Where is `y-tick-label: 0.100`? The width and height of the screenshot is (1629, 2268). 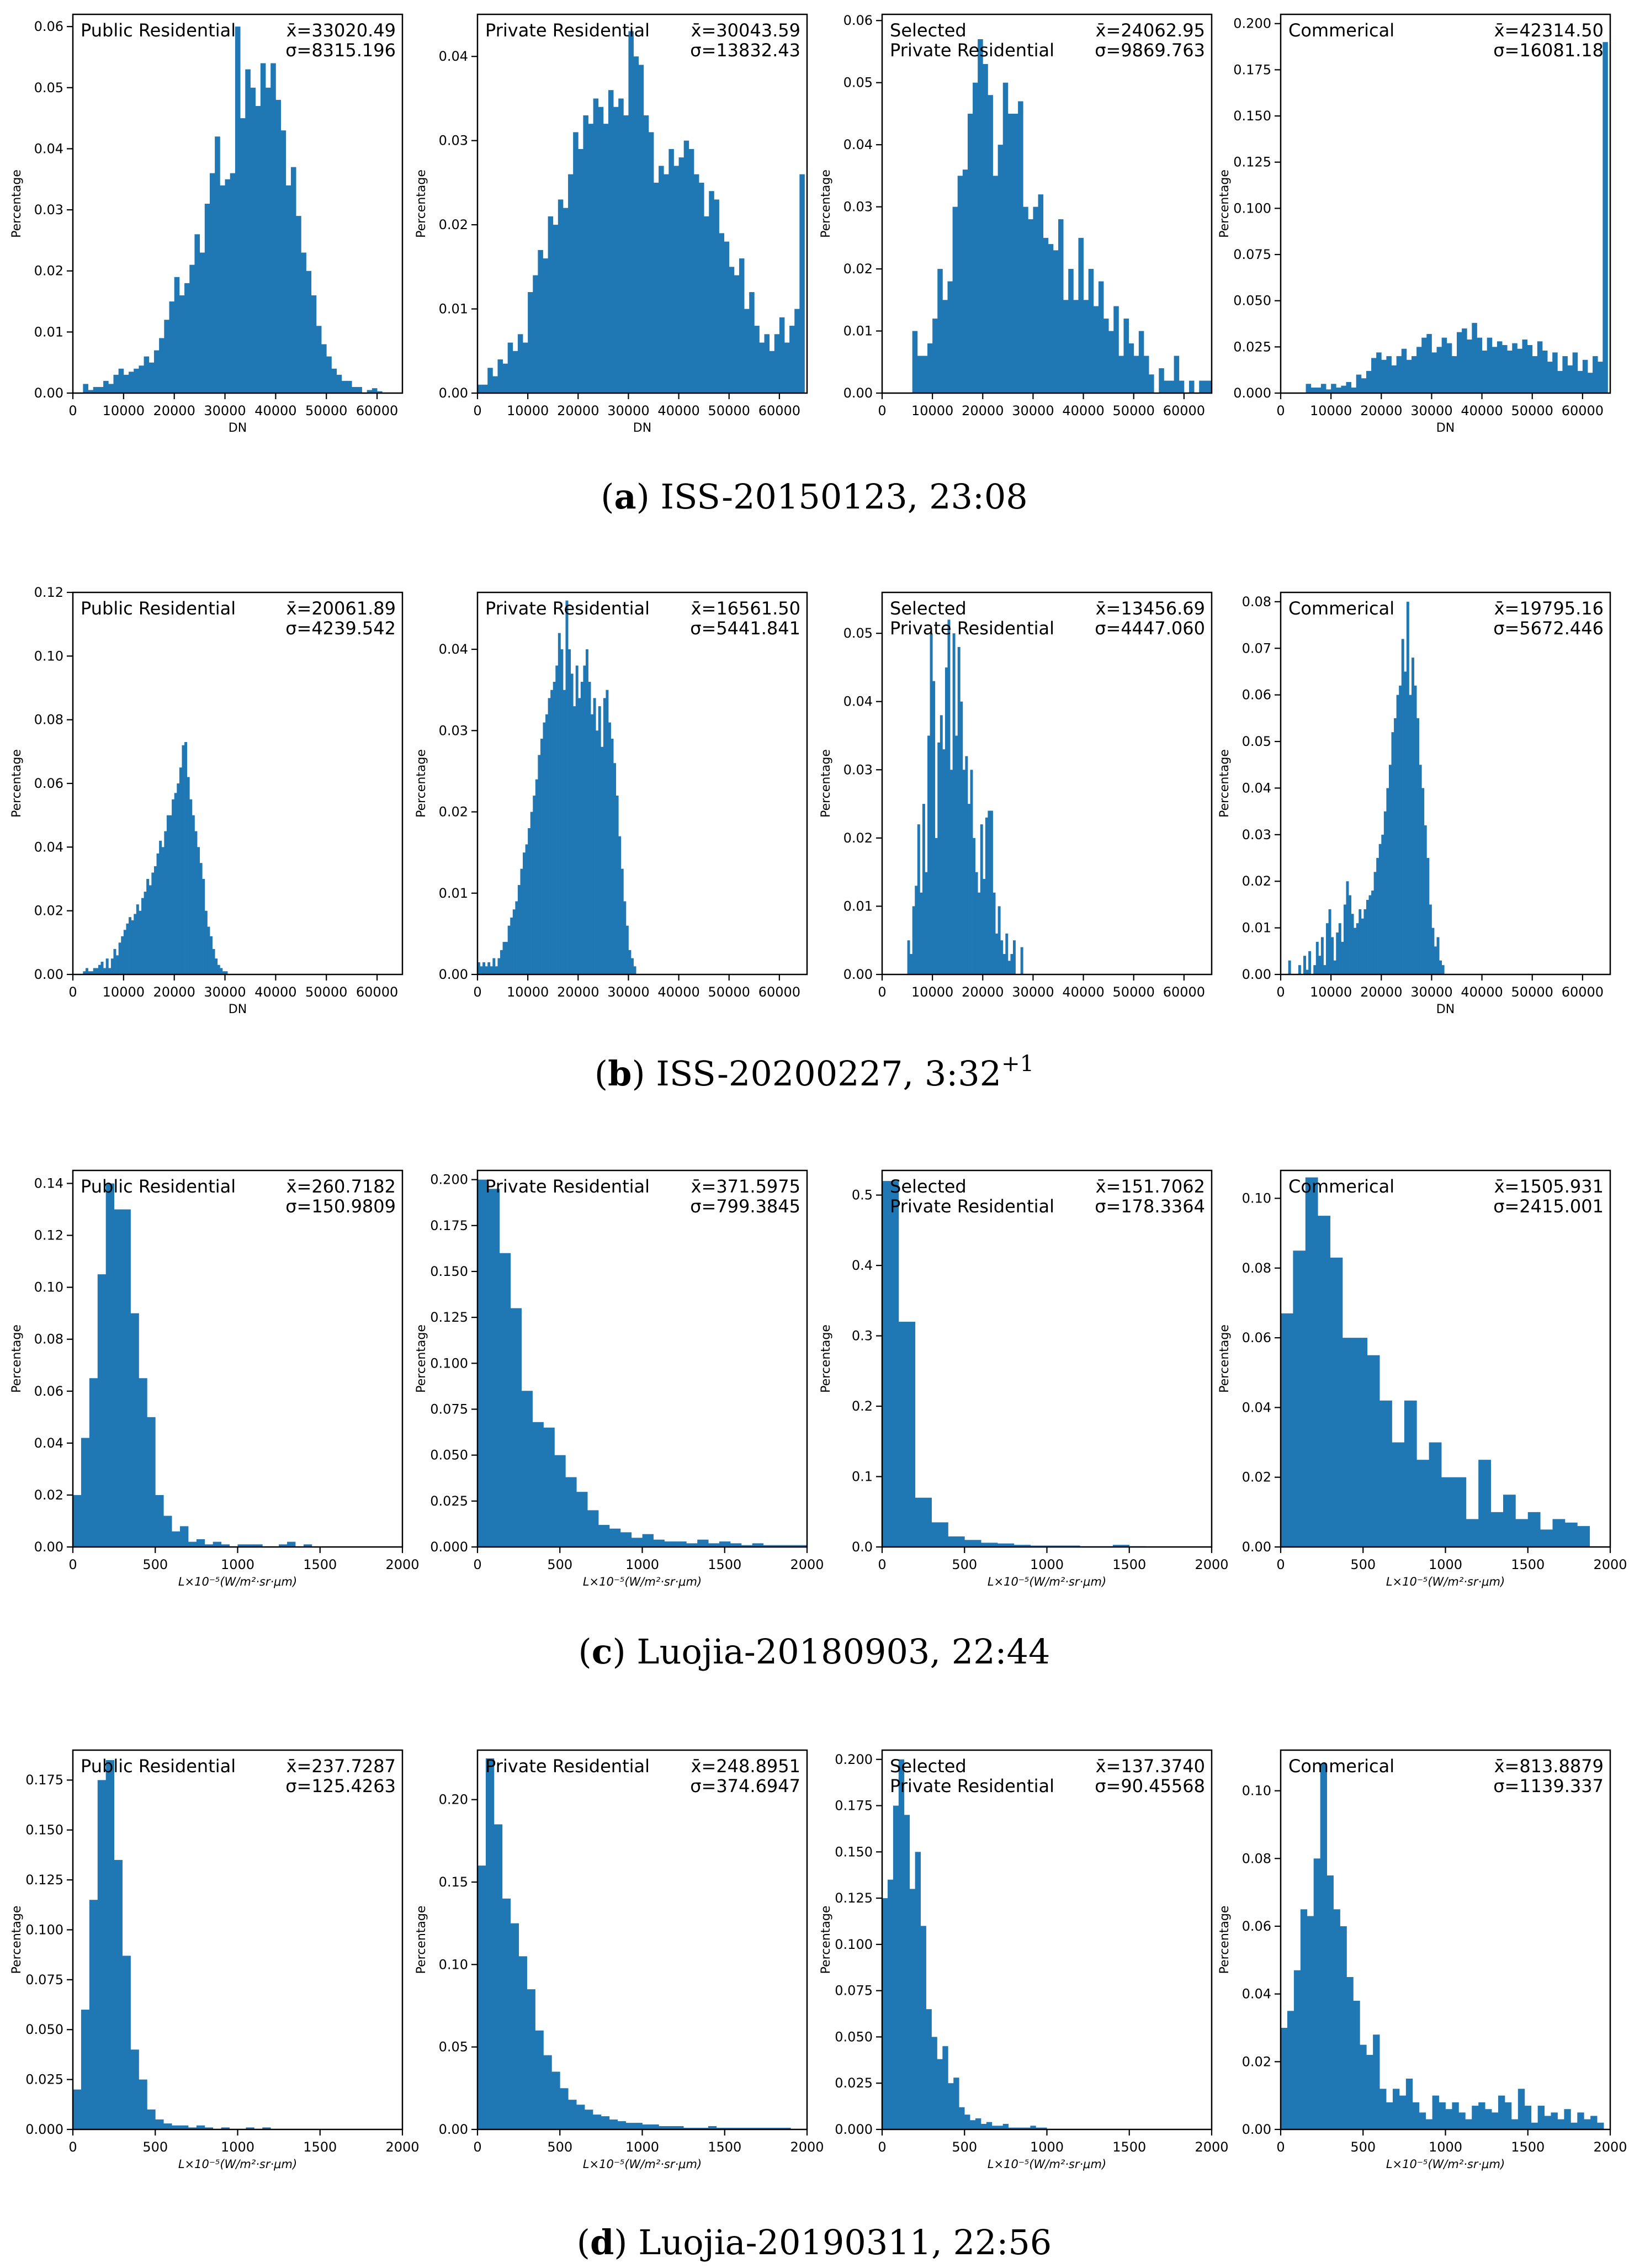
y-tick-label: 0.100 is located at coordinates (449, 1363).